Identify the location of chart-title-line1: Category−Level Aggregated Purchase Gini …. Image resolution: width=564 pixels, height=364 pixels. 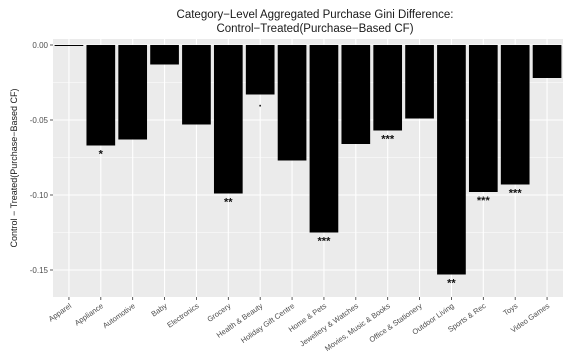
(315, 15).